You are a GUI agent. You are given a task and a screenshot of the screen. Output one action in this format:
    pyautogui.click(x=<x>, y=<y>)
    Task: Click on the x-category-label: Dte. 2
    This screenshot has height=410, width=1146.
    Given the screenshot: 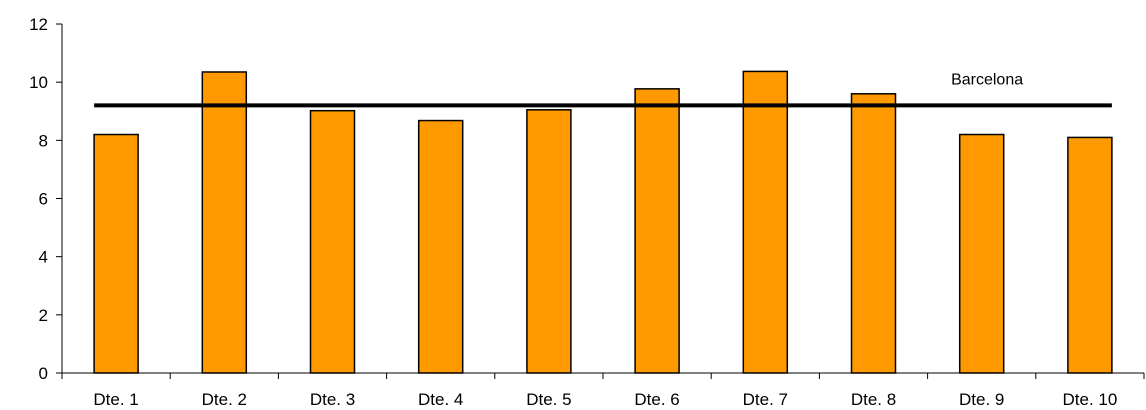 What is the action you would take?
    pyautogui.click(x=224, y=399)
    